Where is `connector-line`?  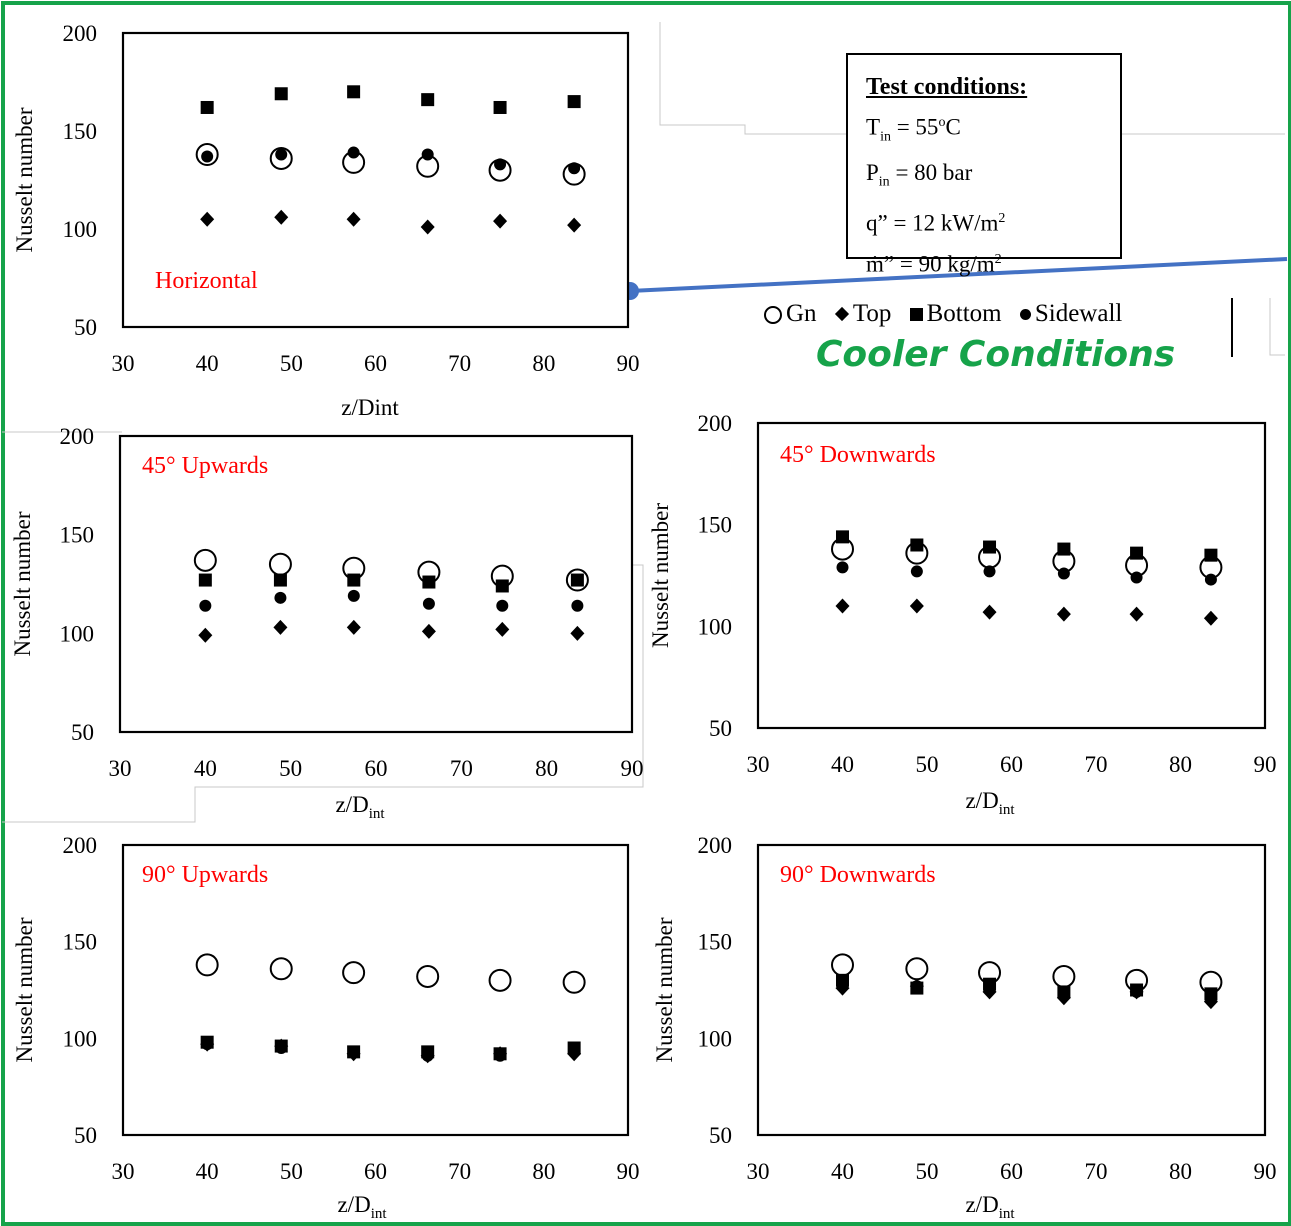 connector-line is located at coordinates (958, 275).